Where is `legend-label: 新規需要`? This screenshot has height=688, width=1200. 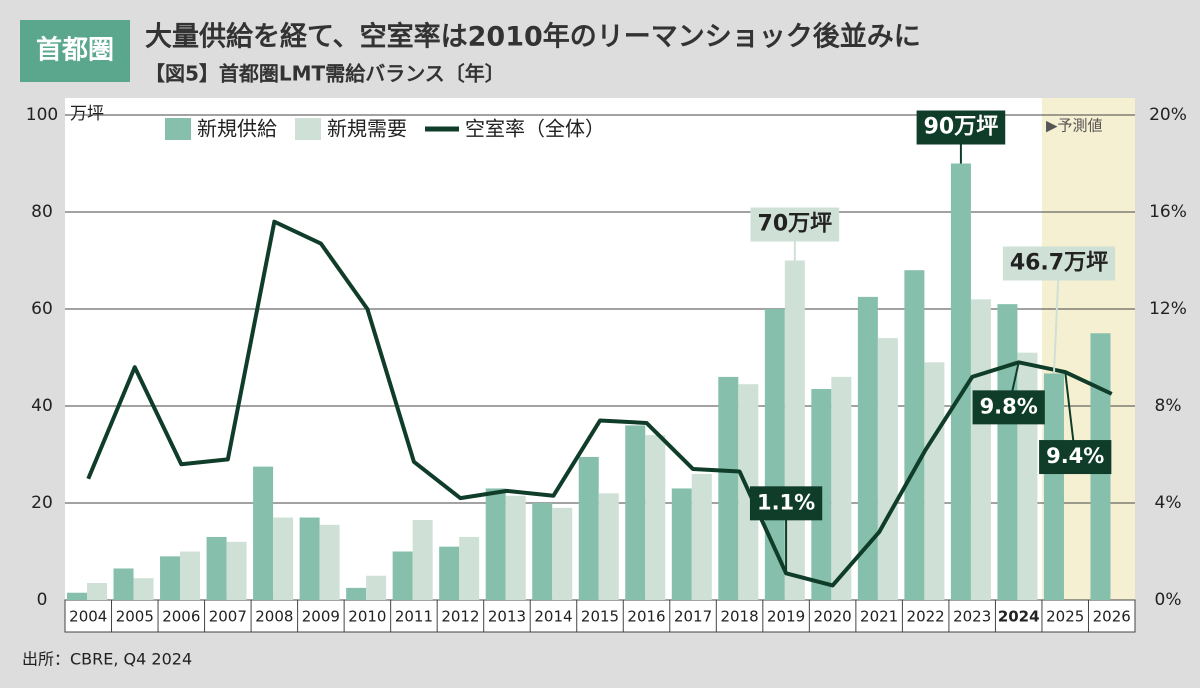 legend-label: 新規需要 is located at coordinates (367, 129).